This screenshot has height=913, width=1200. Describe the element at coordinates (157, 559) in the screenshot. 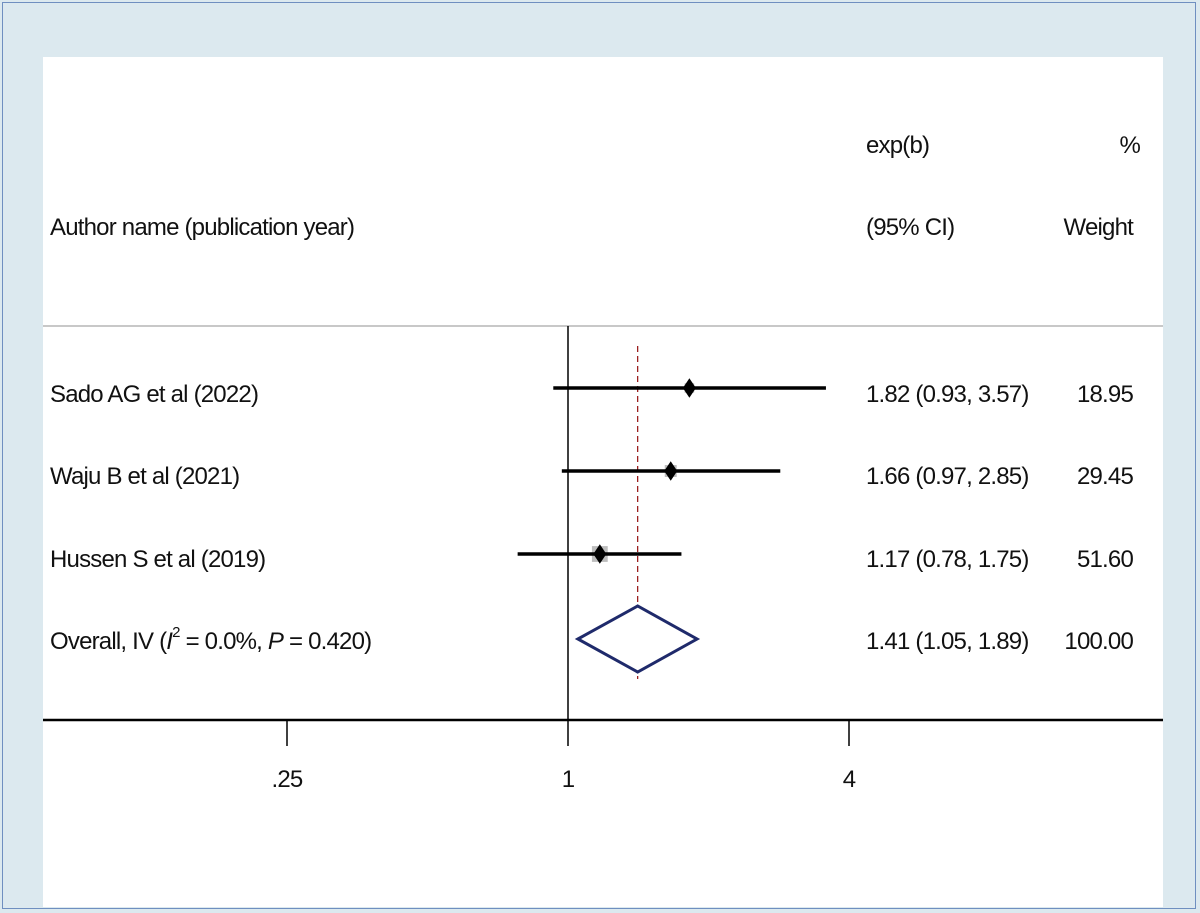

I see `study-label: Hussen S et al (2019)` at that location.